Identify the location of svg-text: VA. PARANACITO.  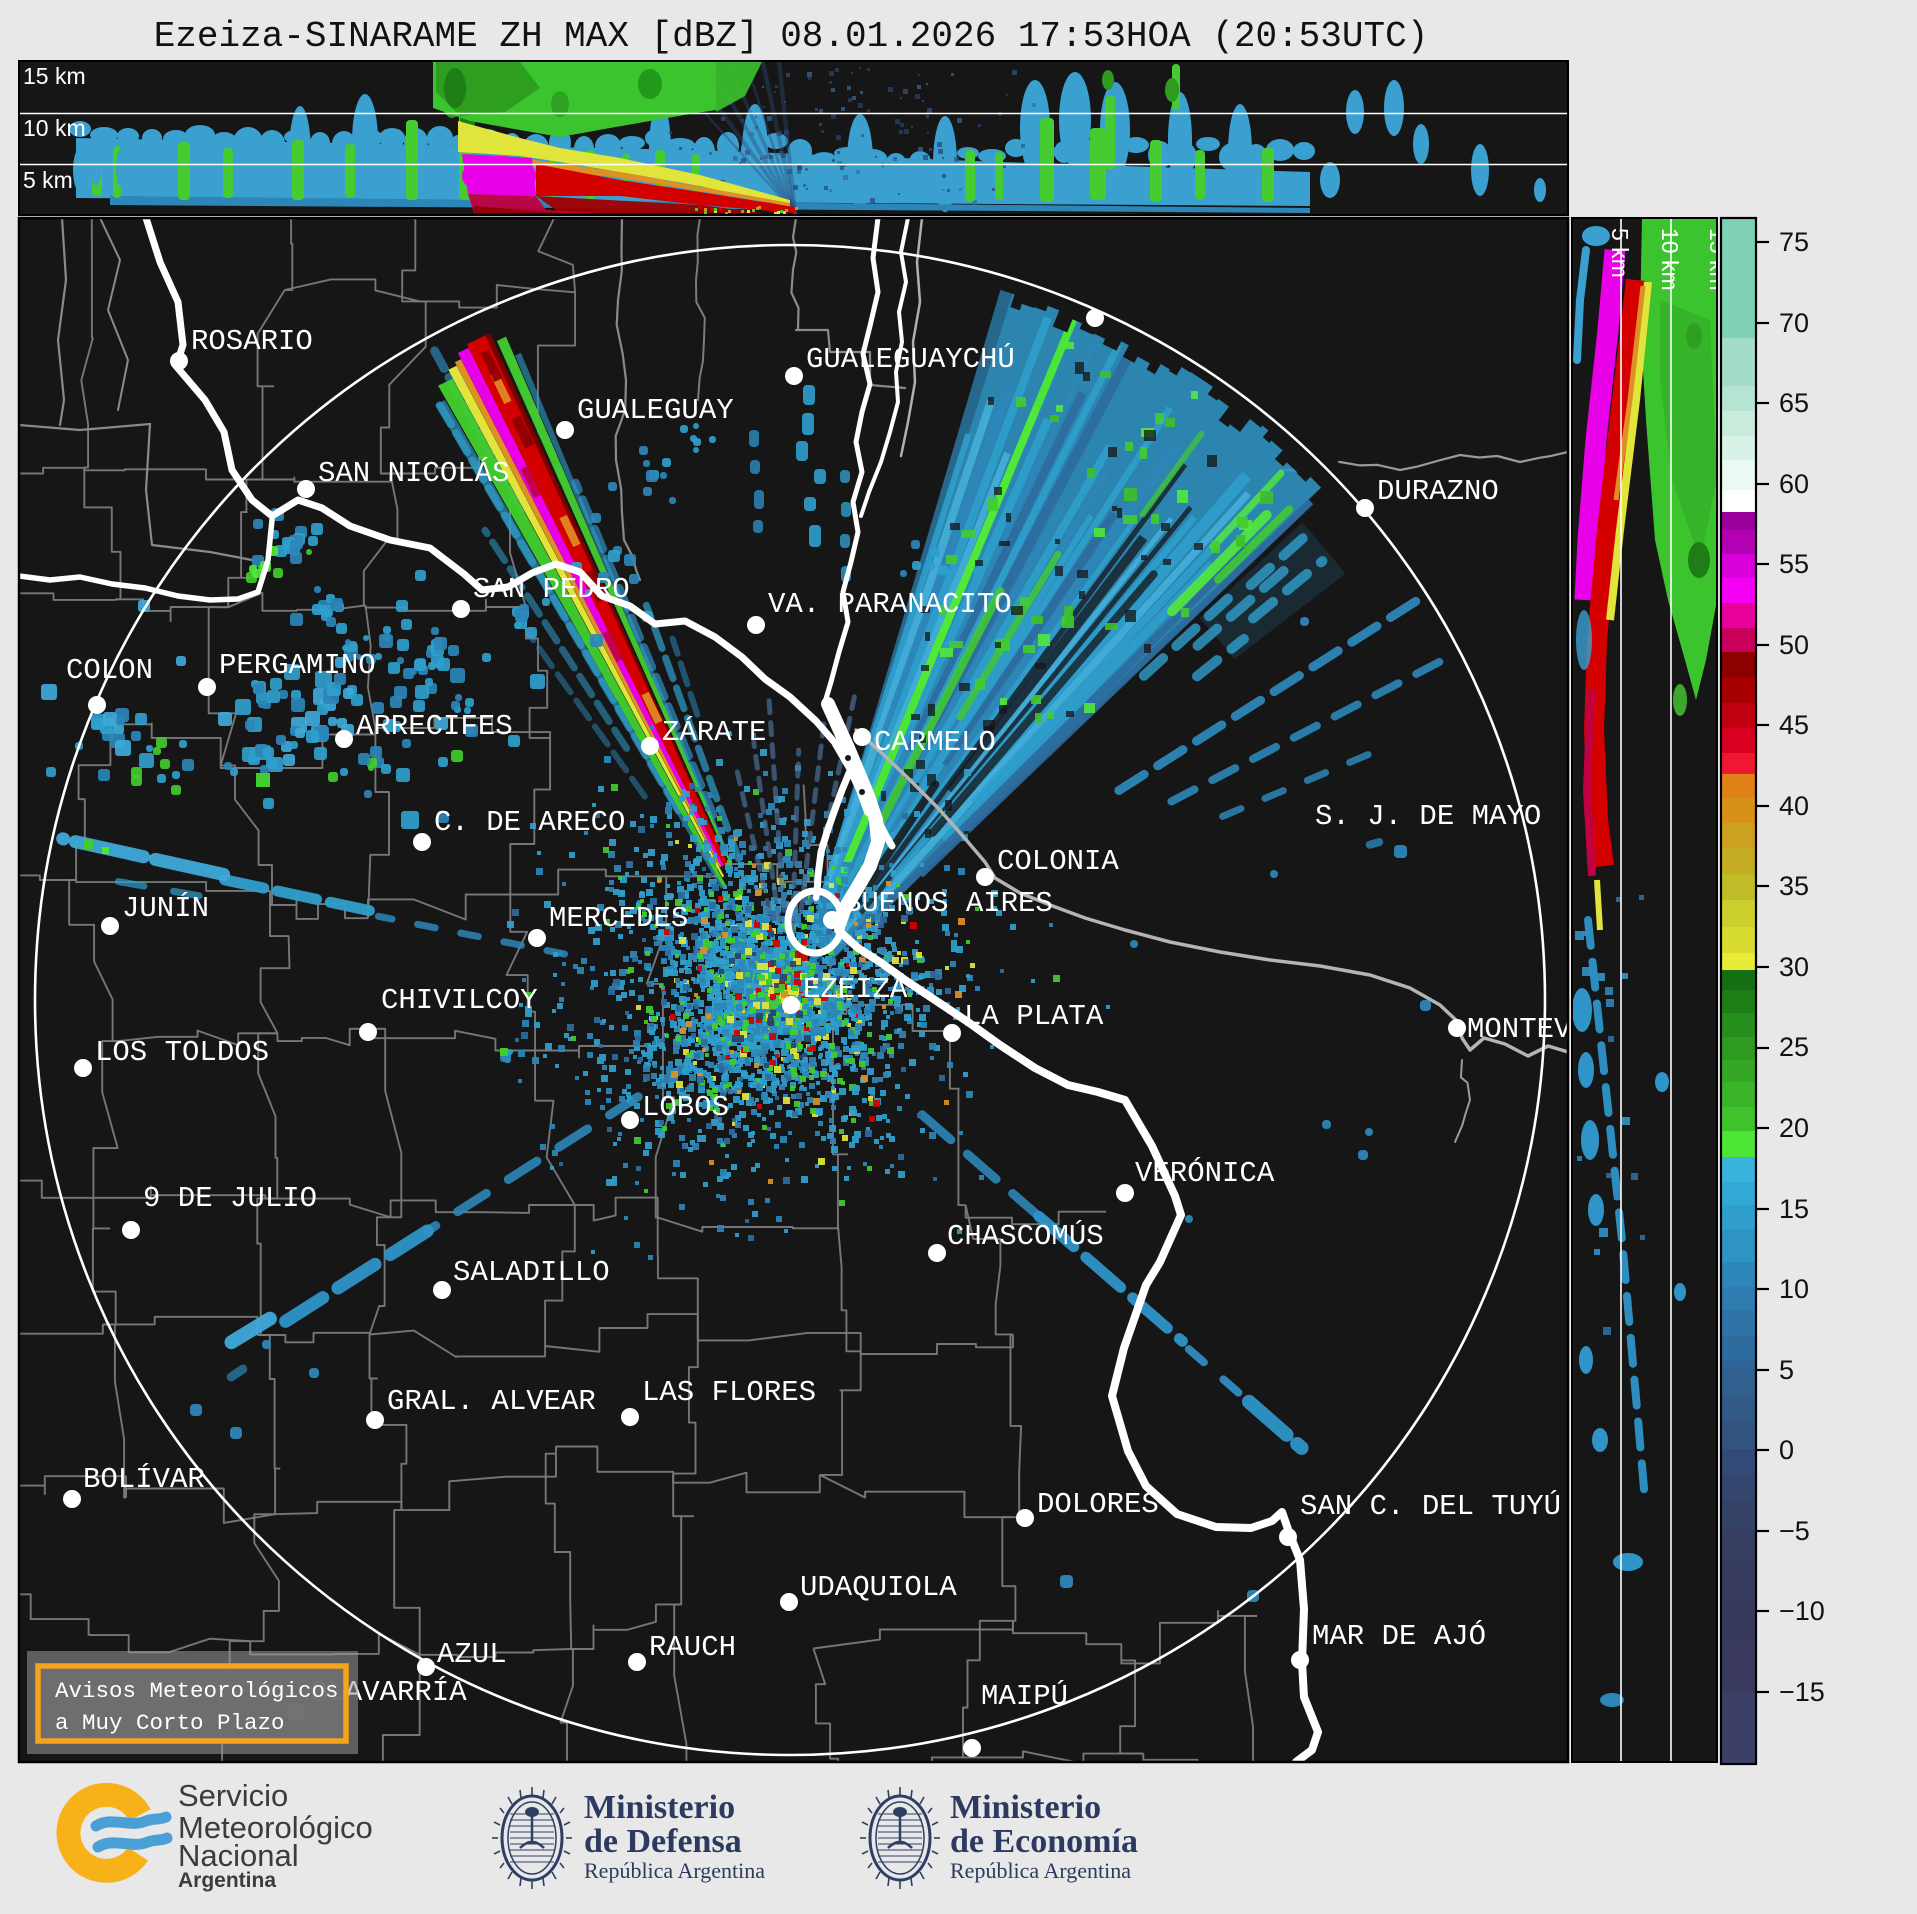
(890, 604).